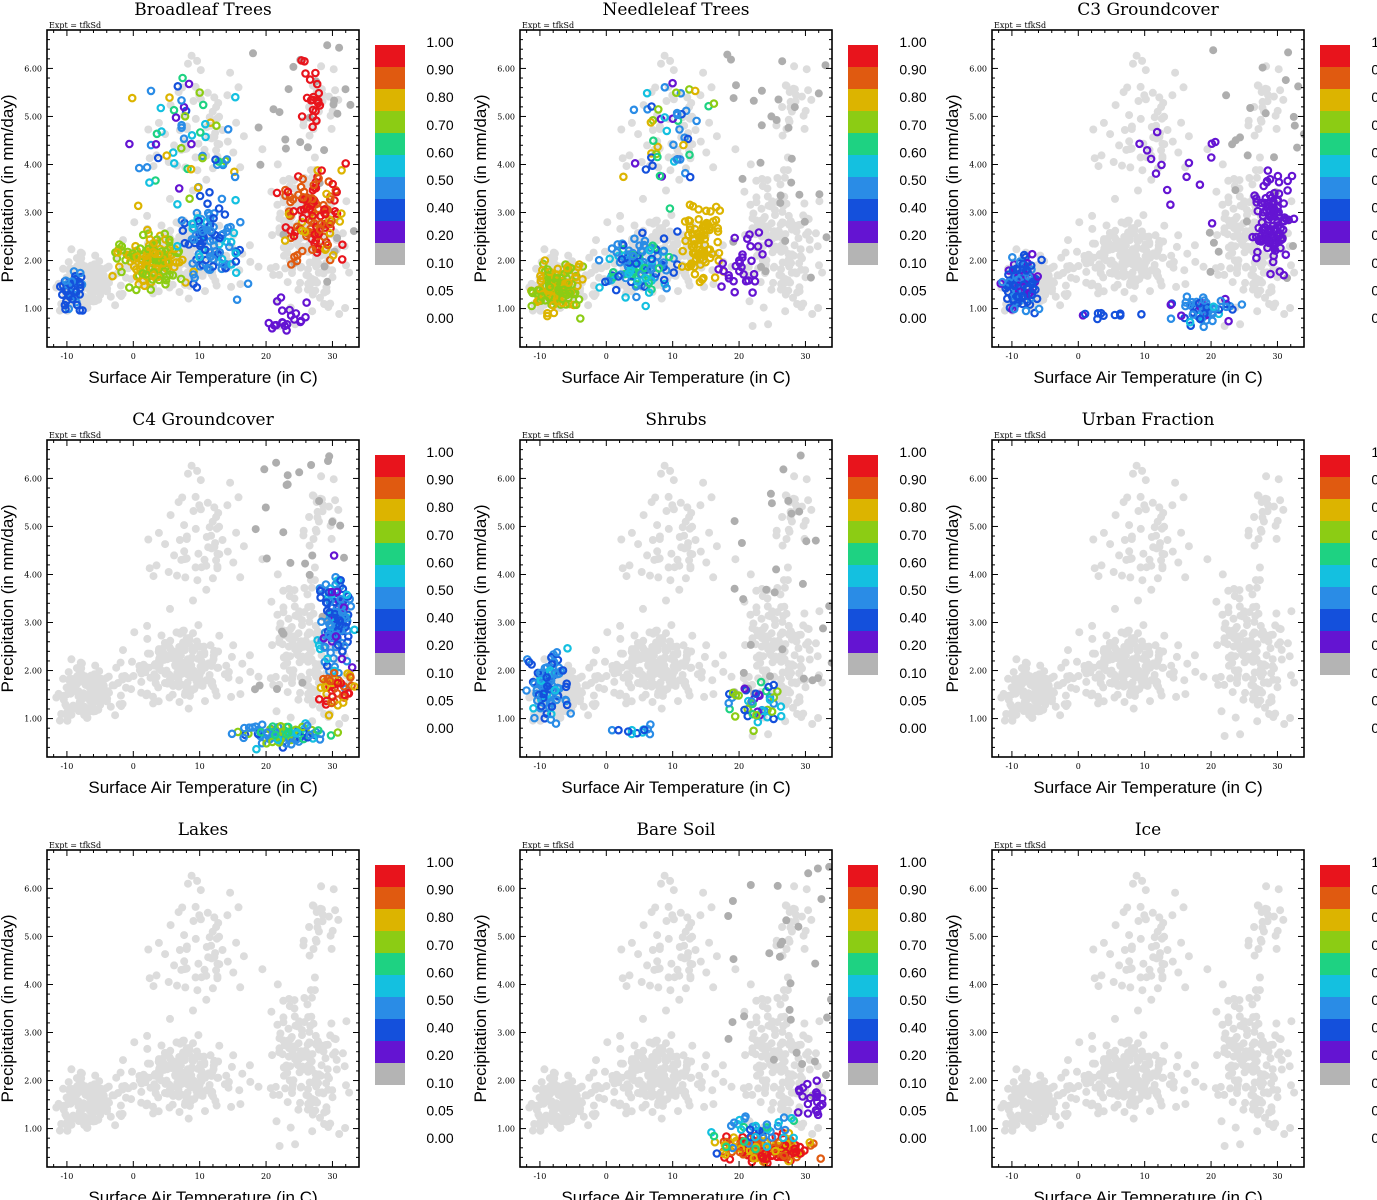 The image size is (1377, 1200). I want to click on y-tick-label: 1.00, so click(506, 309).